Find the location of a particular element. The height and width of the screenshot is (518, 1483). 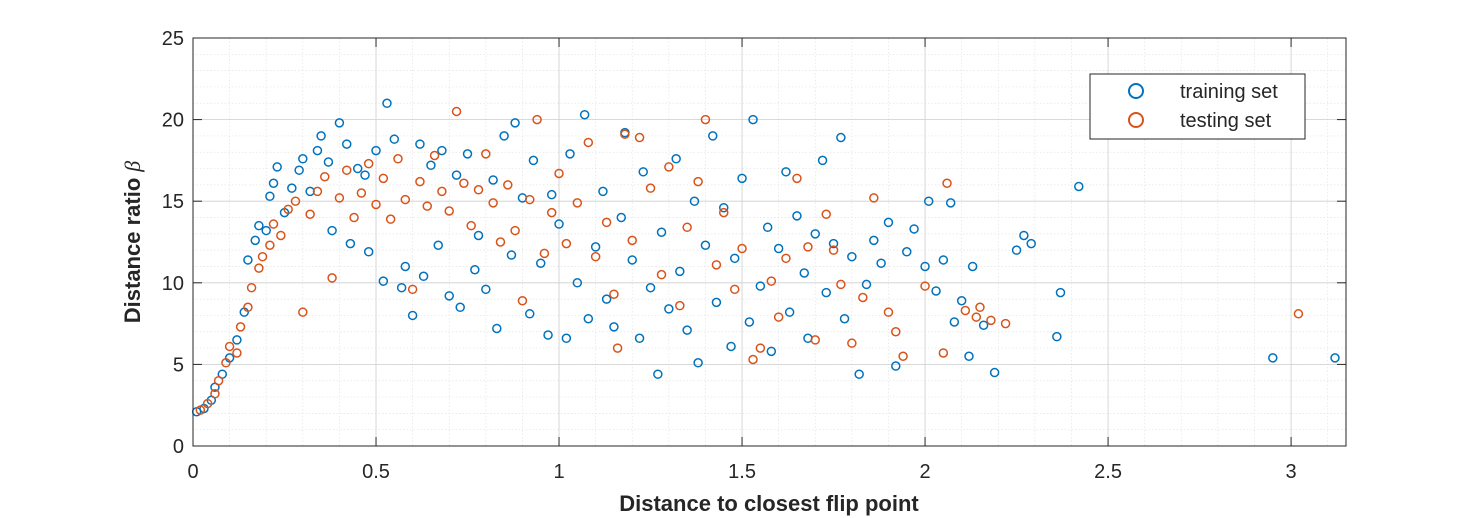

y-tick-label: 10 is located at coordinates (173, 284).